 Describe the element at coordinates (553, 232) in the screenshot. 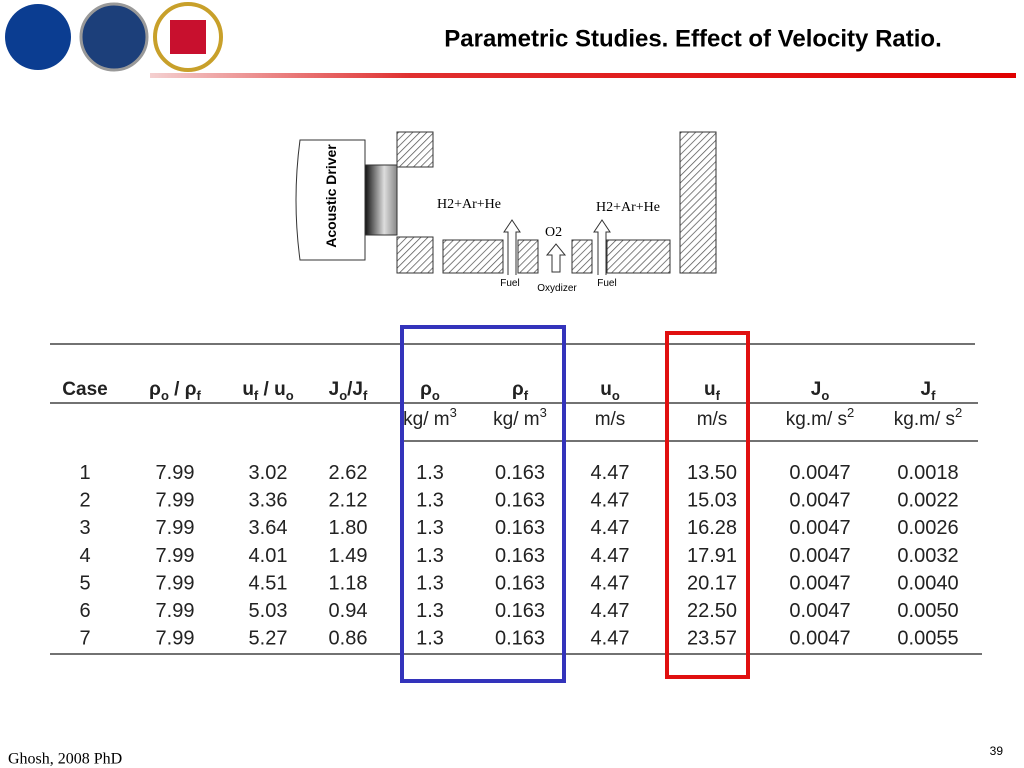

I see `flow-label: O2` at that location.